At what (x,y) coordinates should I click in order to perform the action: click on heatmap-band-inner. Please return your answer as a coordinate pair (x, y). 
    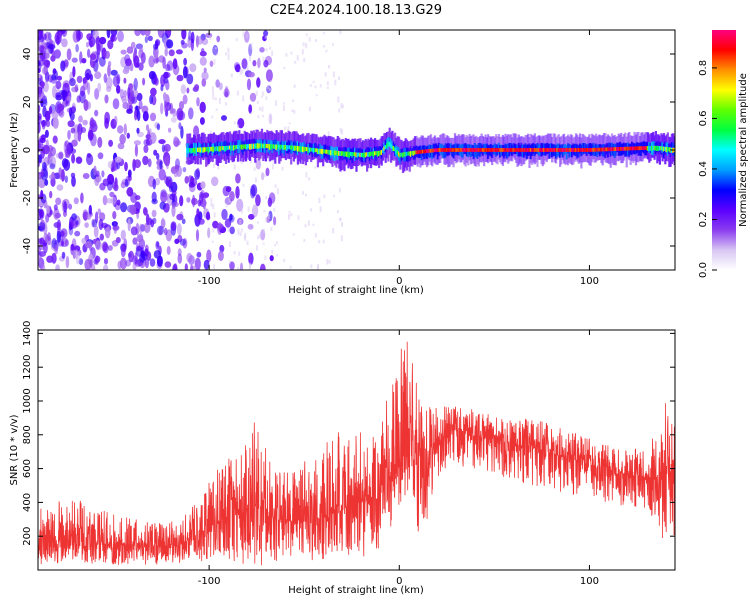
    Looking at the image, I should click on (304, 146).